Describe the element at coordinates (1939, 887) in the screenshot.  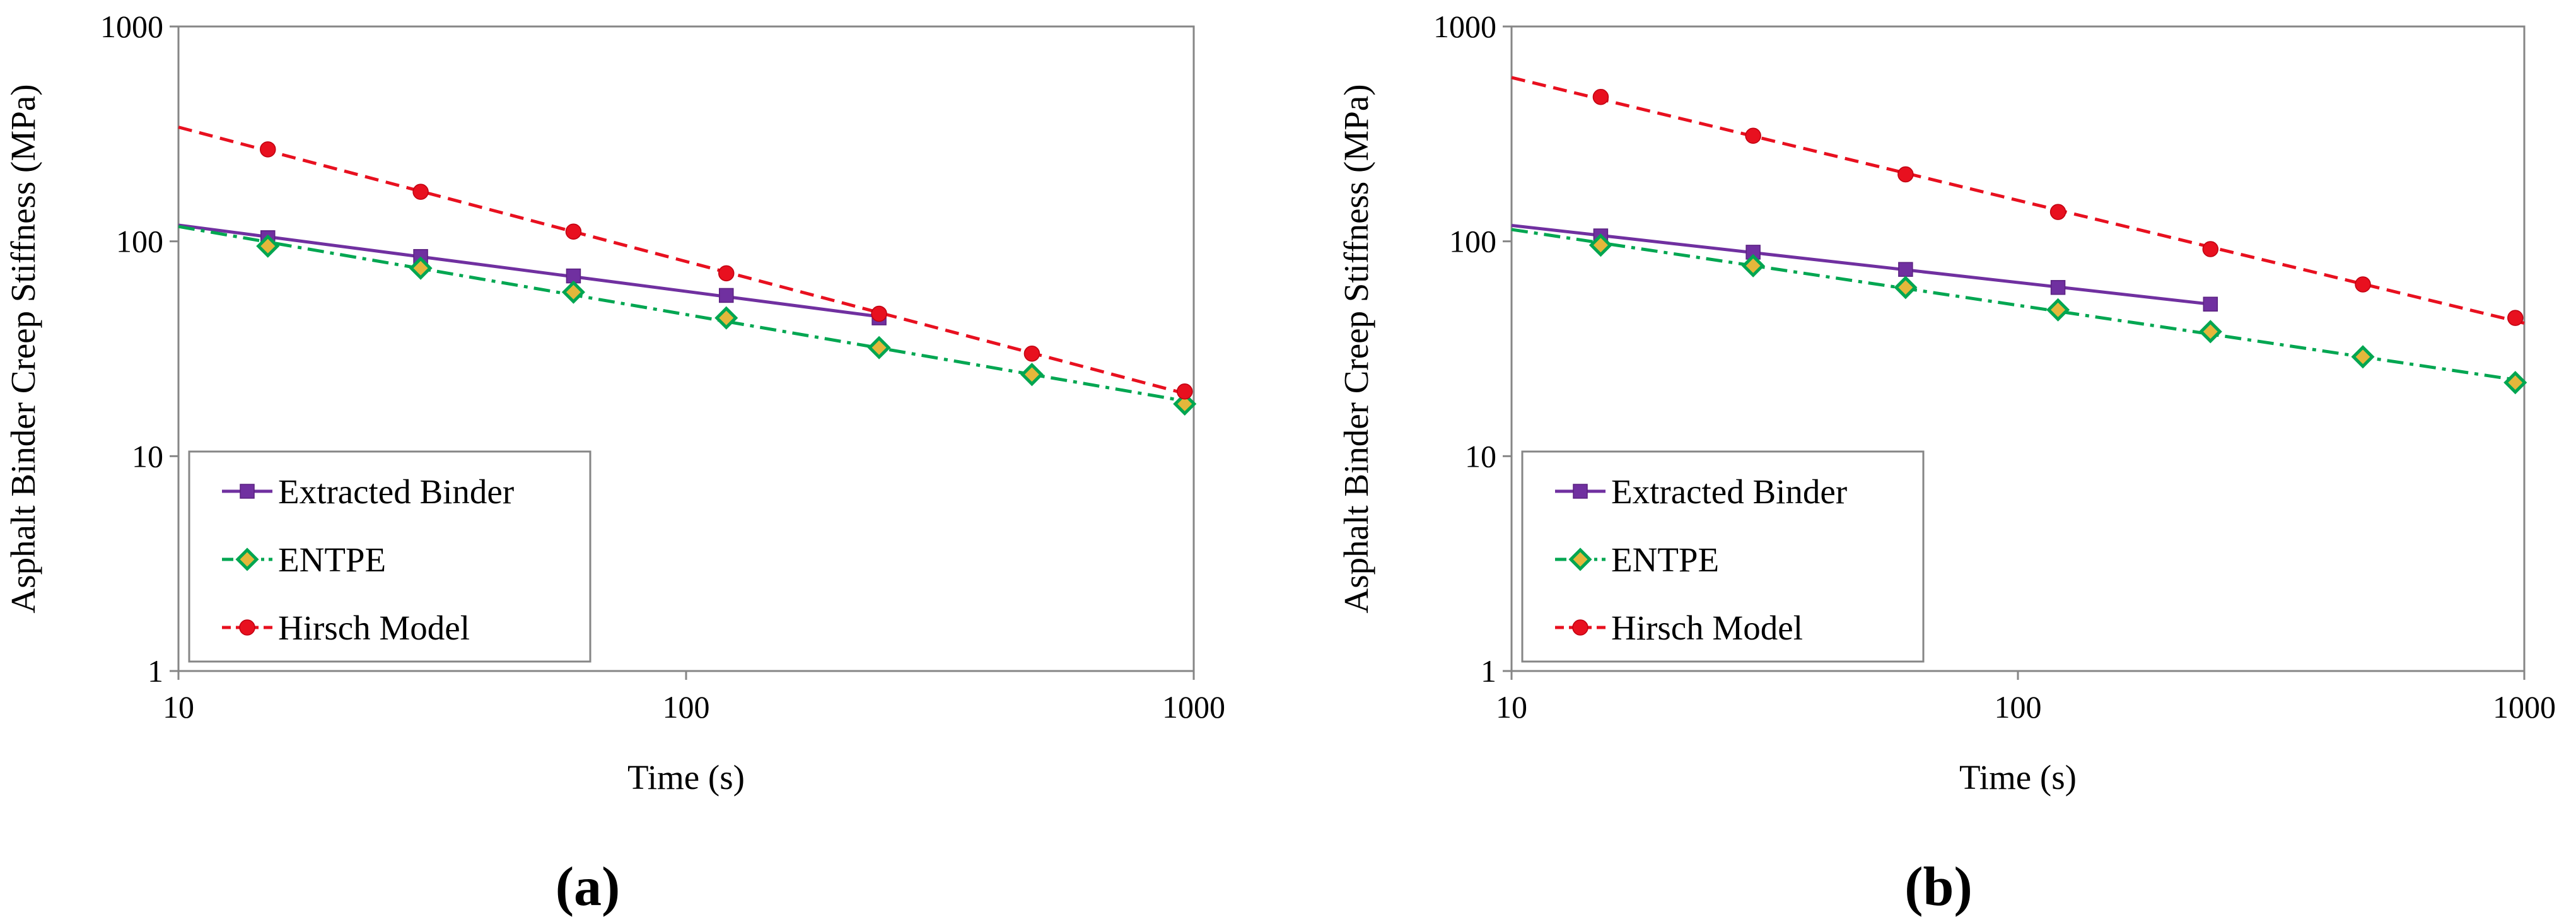
I see `panel-label: (b)` at that location.